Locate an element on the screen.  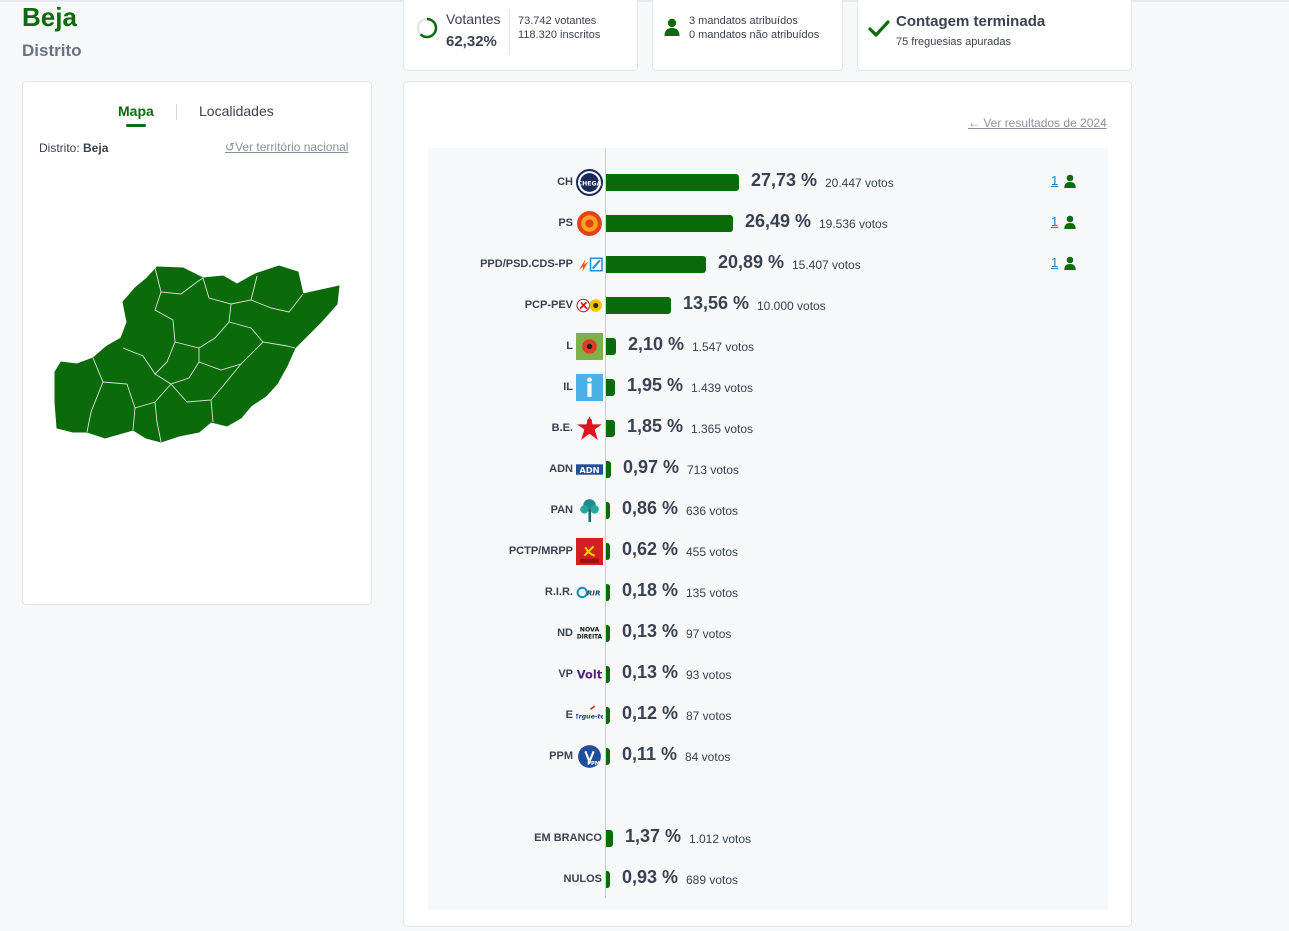
check-icon is located at coordinates (879, 28).